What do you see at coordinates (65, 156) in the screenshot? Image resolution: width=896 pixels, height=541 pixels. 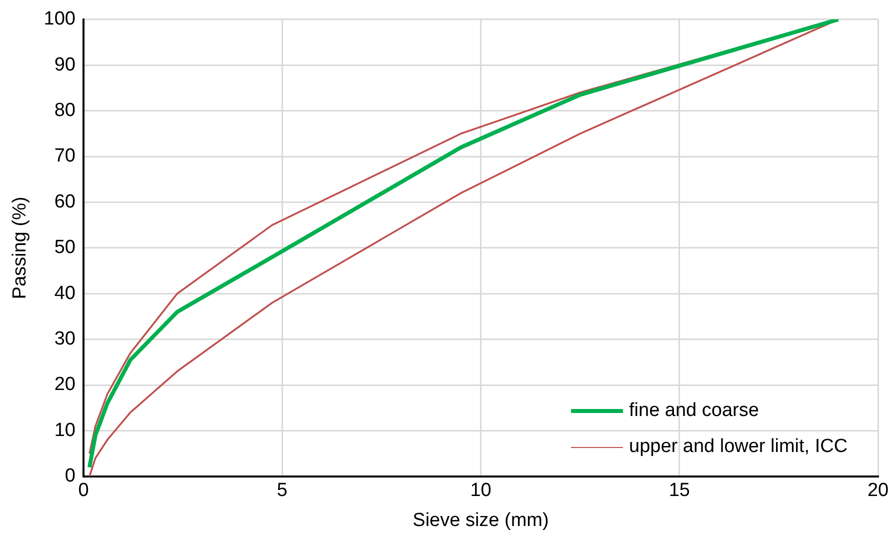 I see `y-tick-label: 70` at bounding box center [65, 156].